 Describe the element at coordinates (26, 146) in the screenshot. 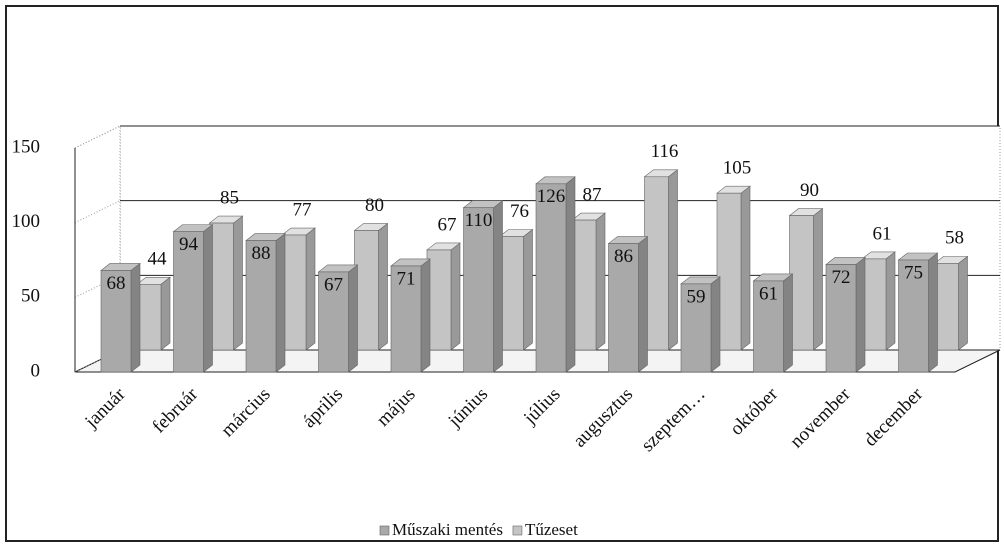

I see `y-tick-label: 150` at that location.